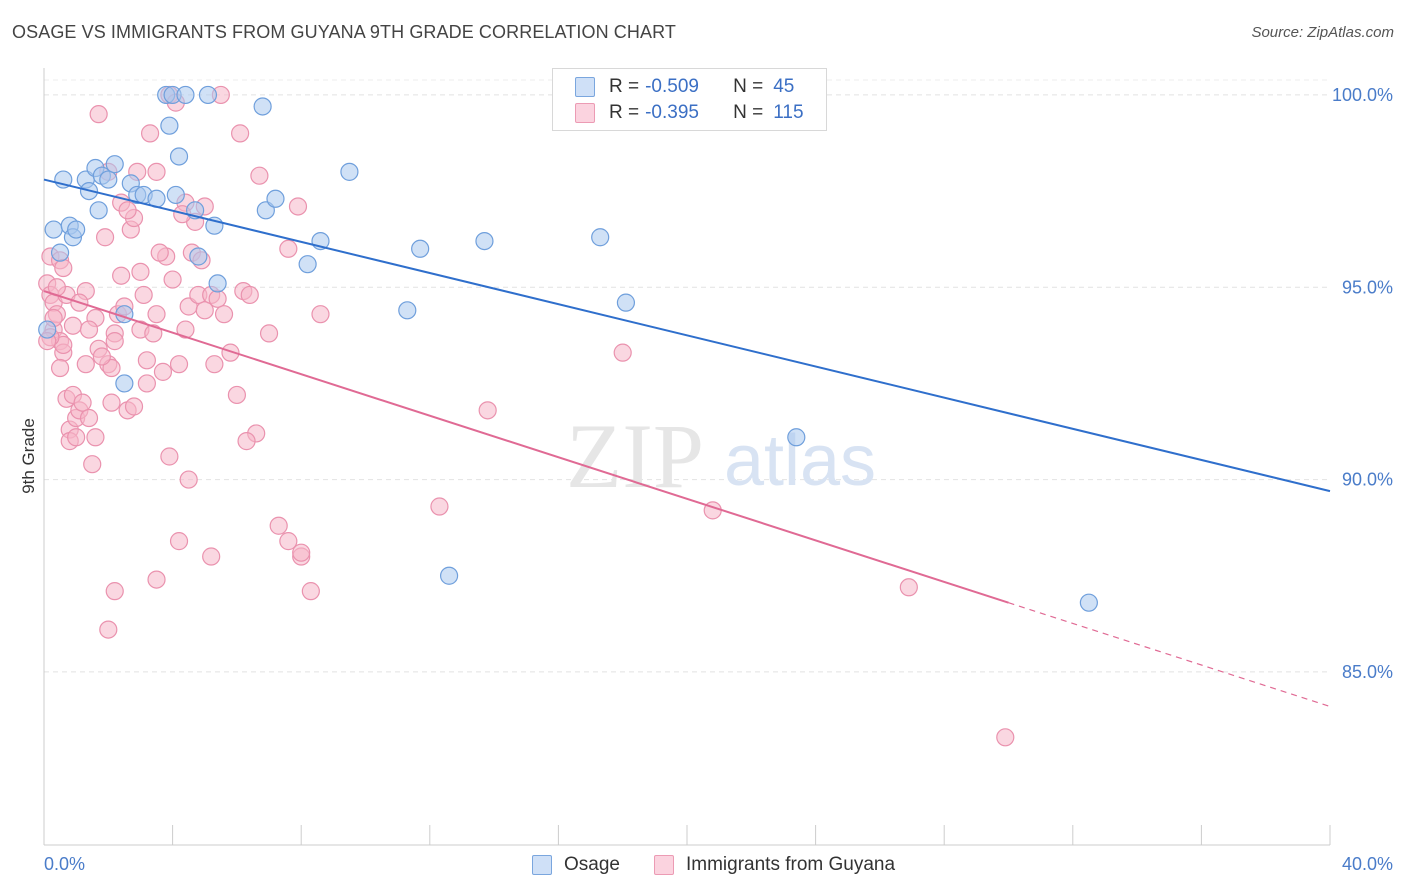  I want to click on bottom-legend-swatch-guyana, so click(664, 865).